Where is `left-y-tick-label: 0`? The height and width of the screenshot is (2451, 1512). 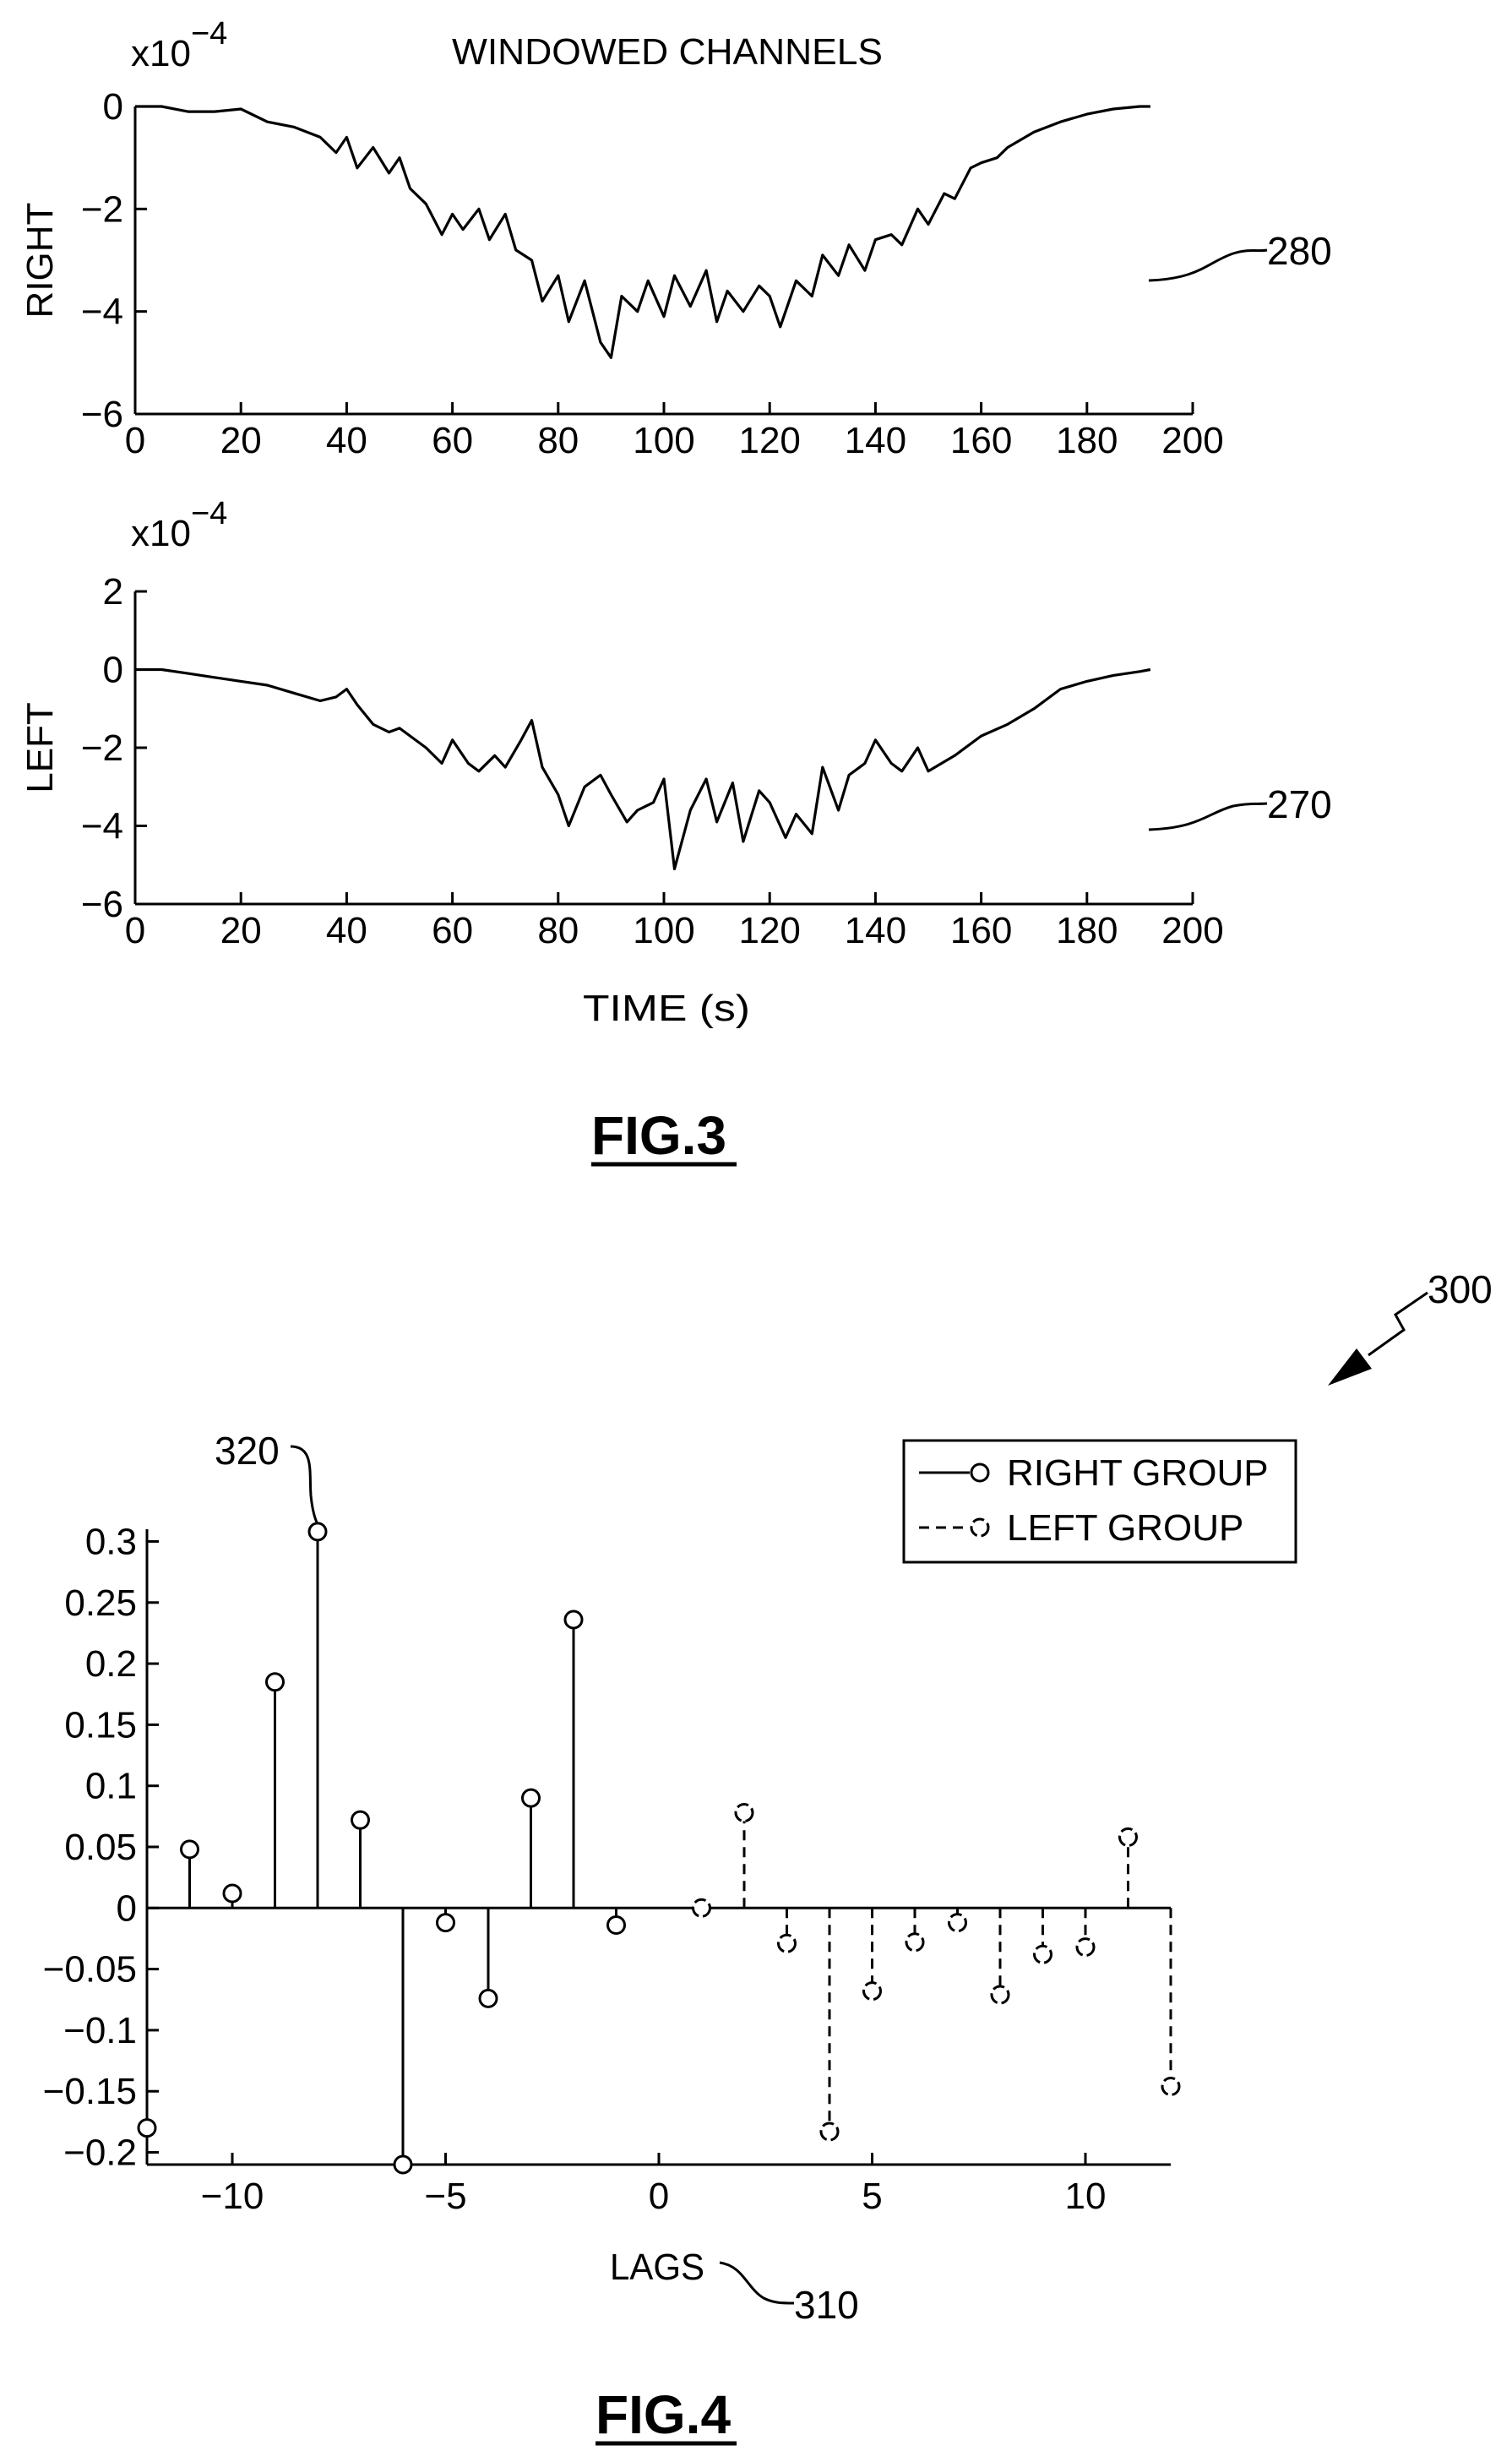
left-y-tick-label: 0 is located at coordinates (113, 670).